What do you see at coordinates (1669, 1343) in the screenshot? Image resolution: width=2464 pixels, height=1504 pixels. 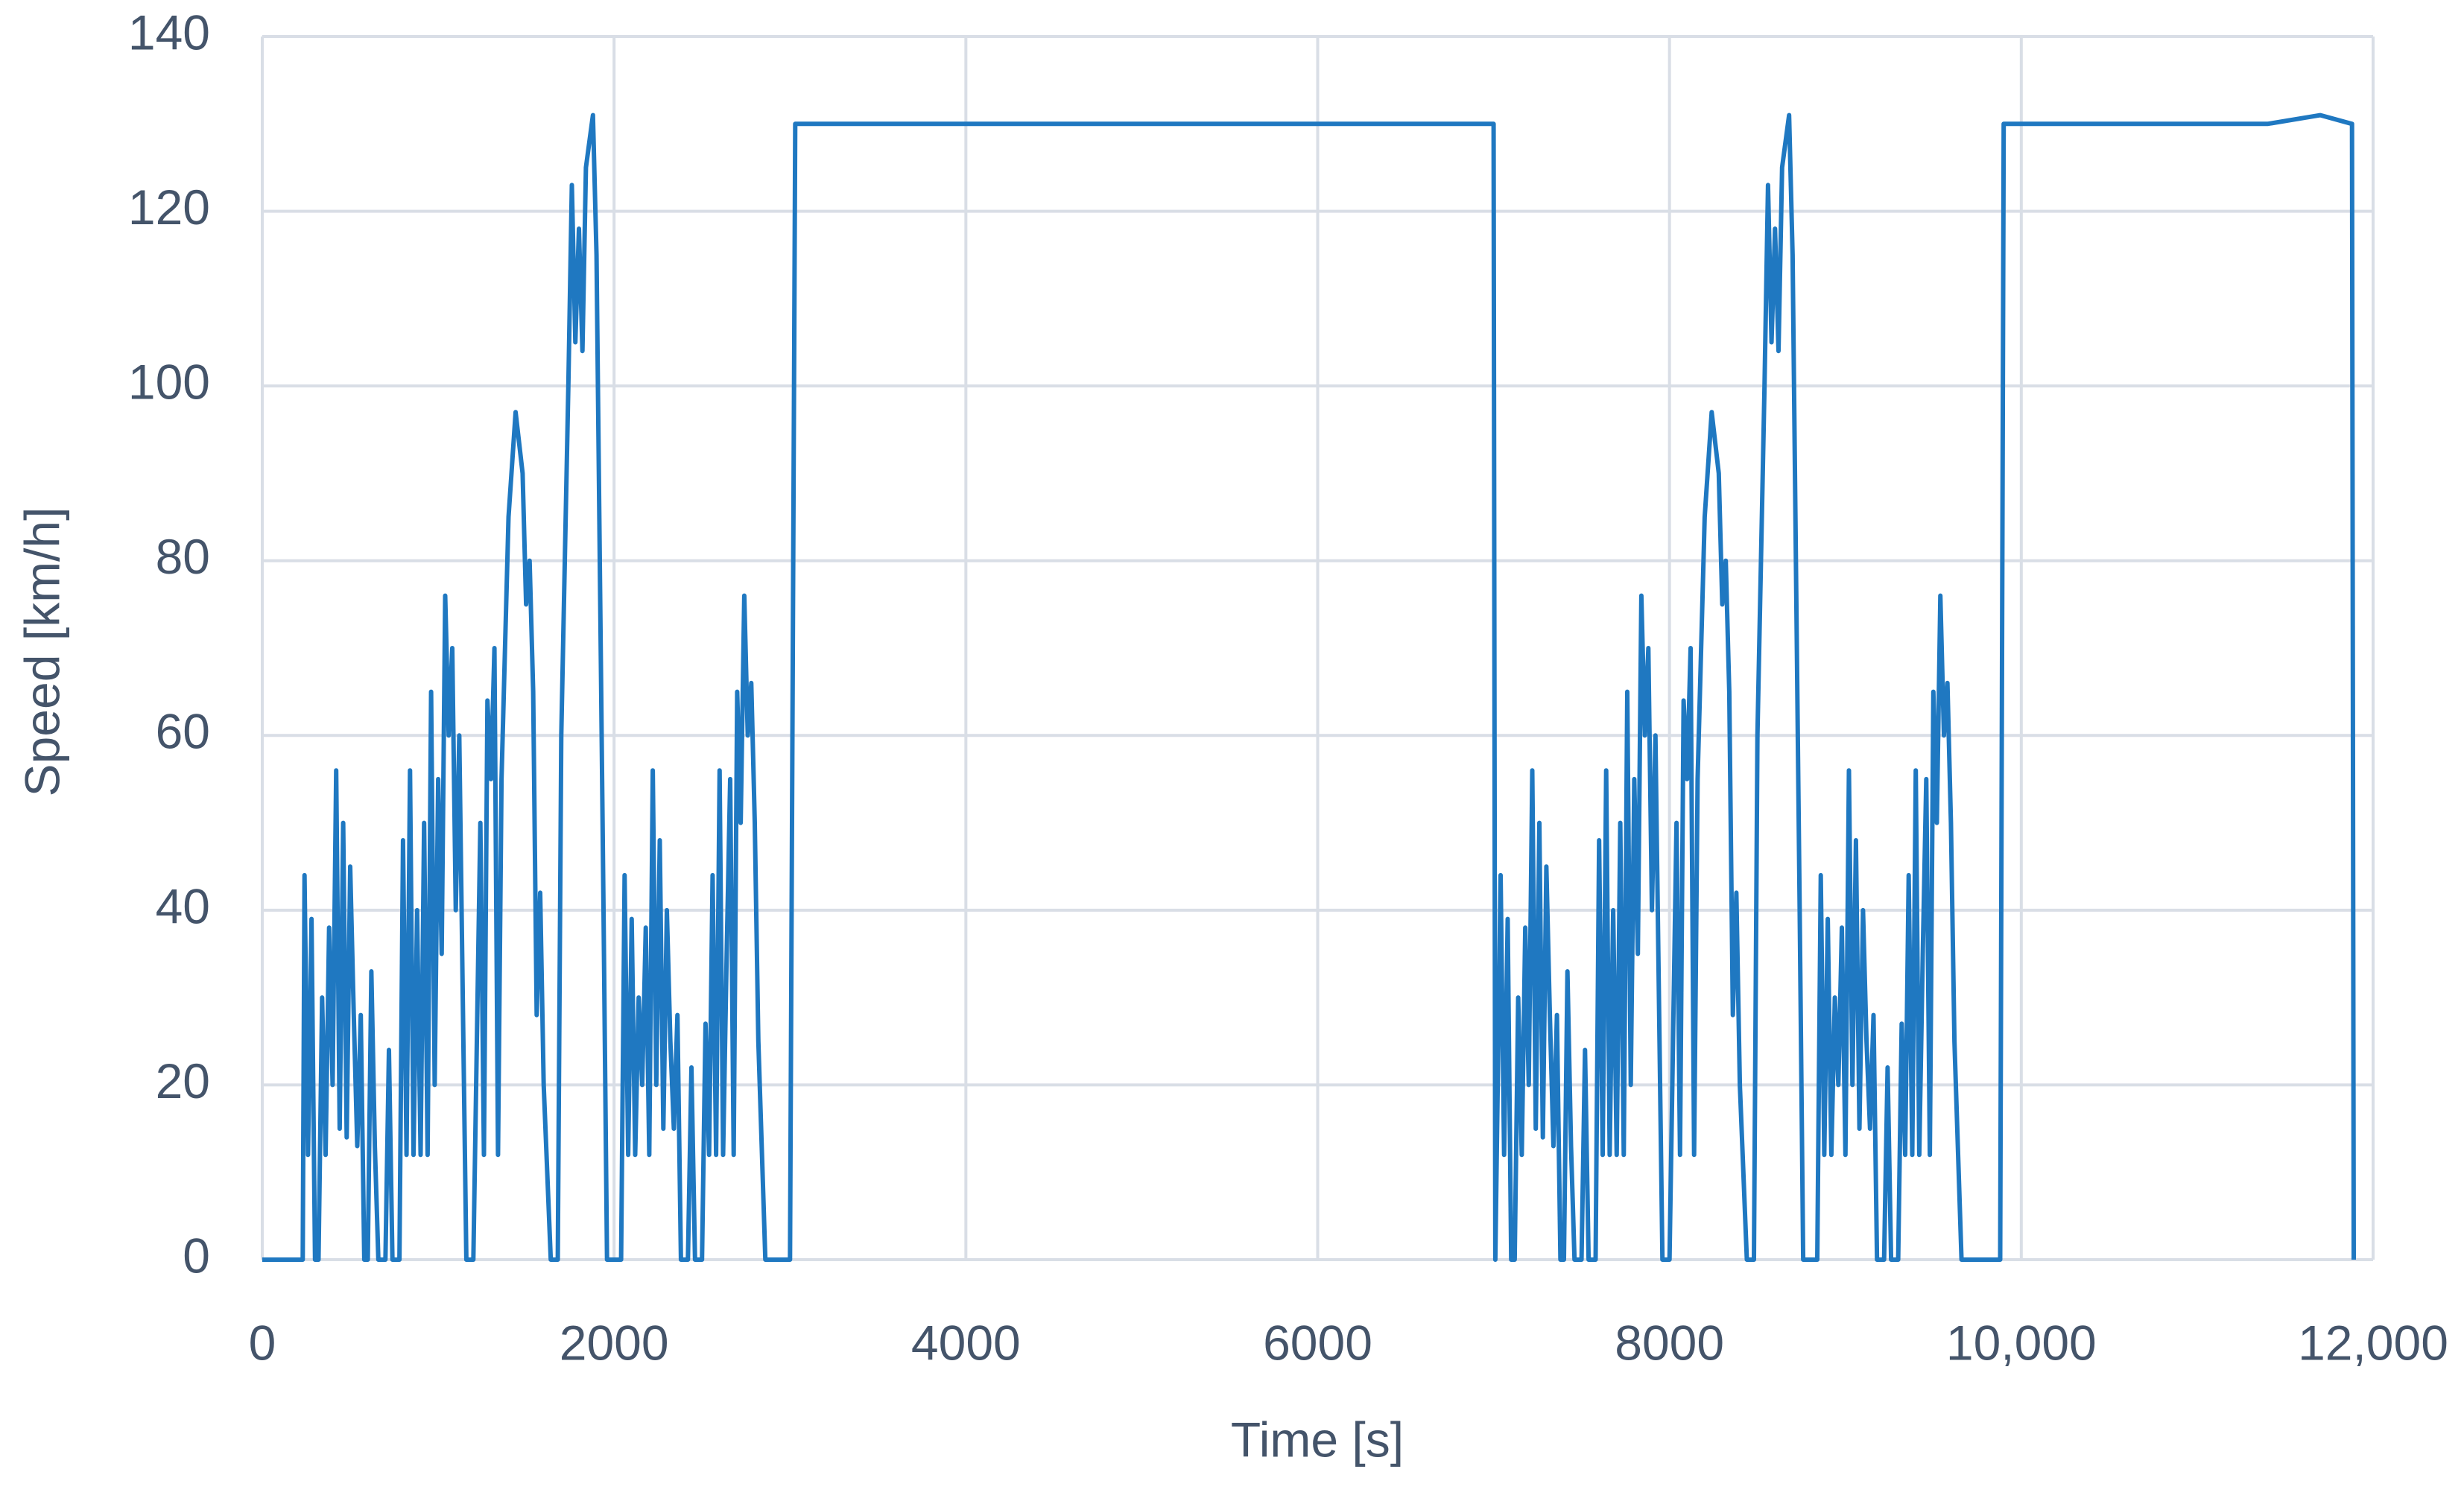 I see `x-tick-label: 8000` at bounding box center [1669, 1343].